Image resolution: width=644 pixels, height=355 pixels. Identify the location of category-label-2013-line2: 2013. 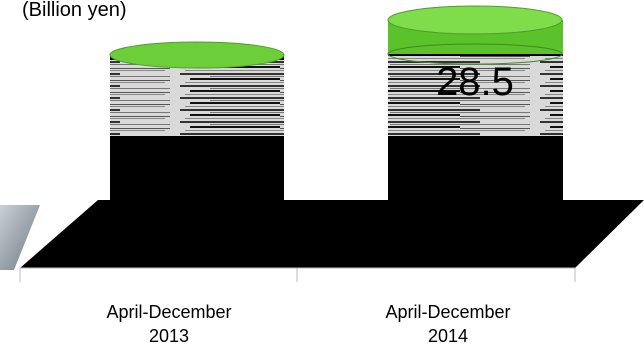
(169, 336).